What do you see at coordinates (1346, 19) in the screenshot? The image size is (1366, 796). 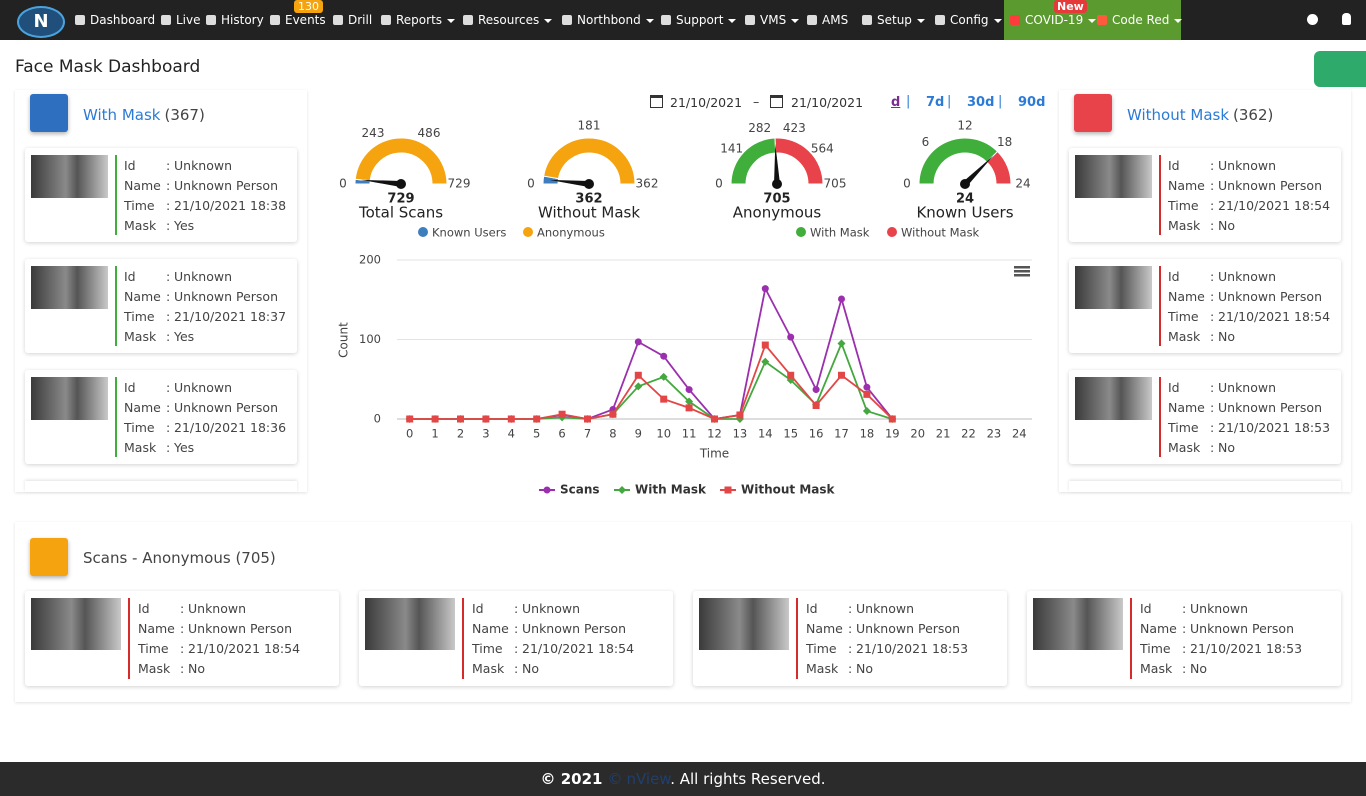 I see `user-icon` at bounding box center [1346, 19].